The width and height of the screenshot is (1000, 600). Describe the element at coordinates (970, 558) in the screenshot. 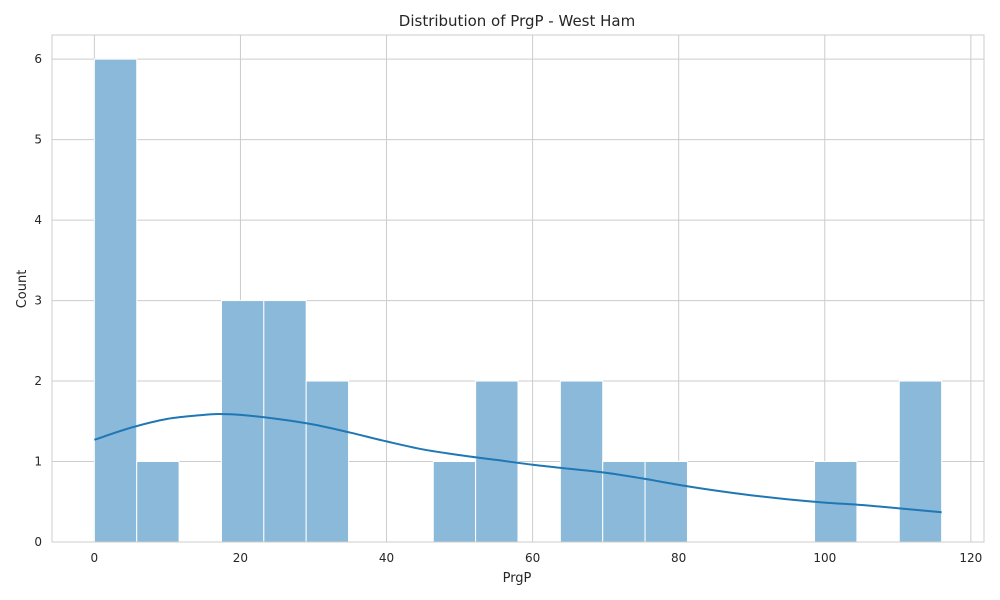

I see `x-tick-label: 120` at that location.